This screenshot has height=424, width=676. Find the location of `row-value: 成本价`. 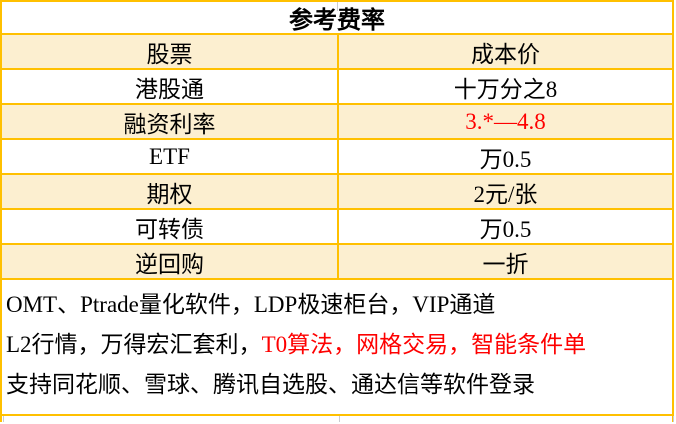

row-value: 成本价 is located at coordinates (505, 54).